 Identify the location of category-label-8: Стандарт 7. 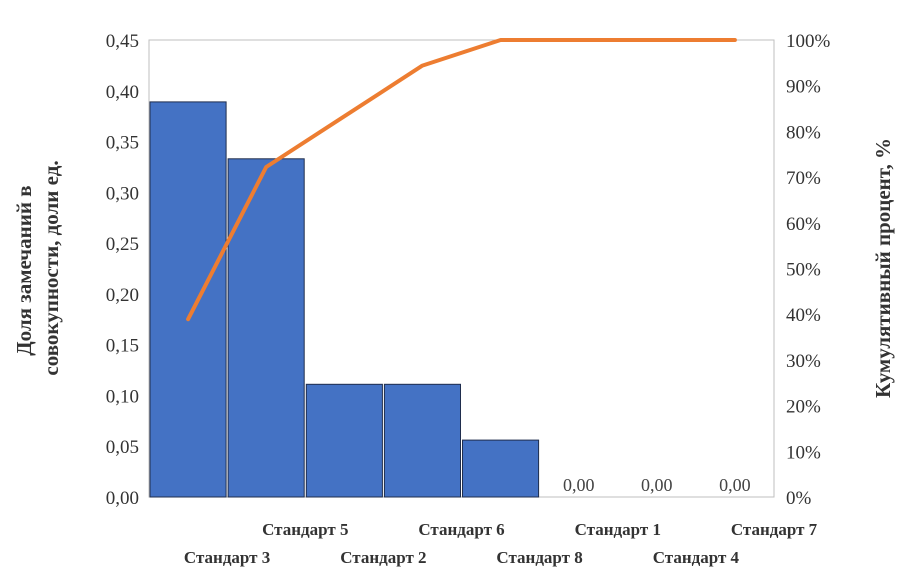
(774, 529).